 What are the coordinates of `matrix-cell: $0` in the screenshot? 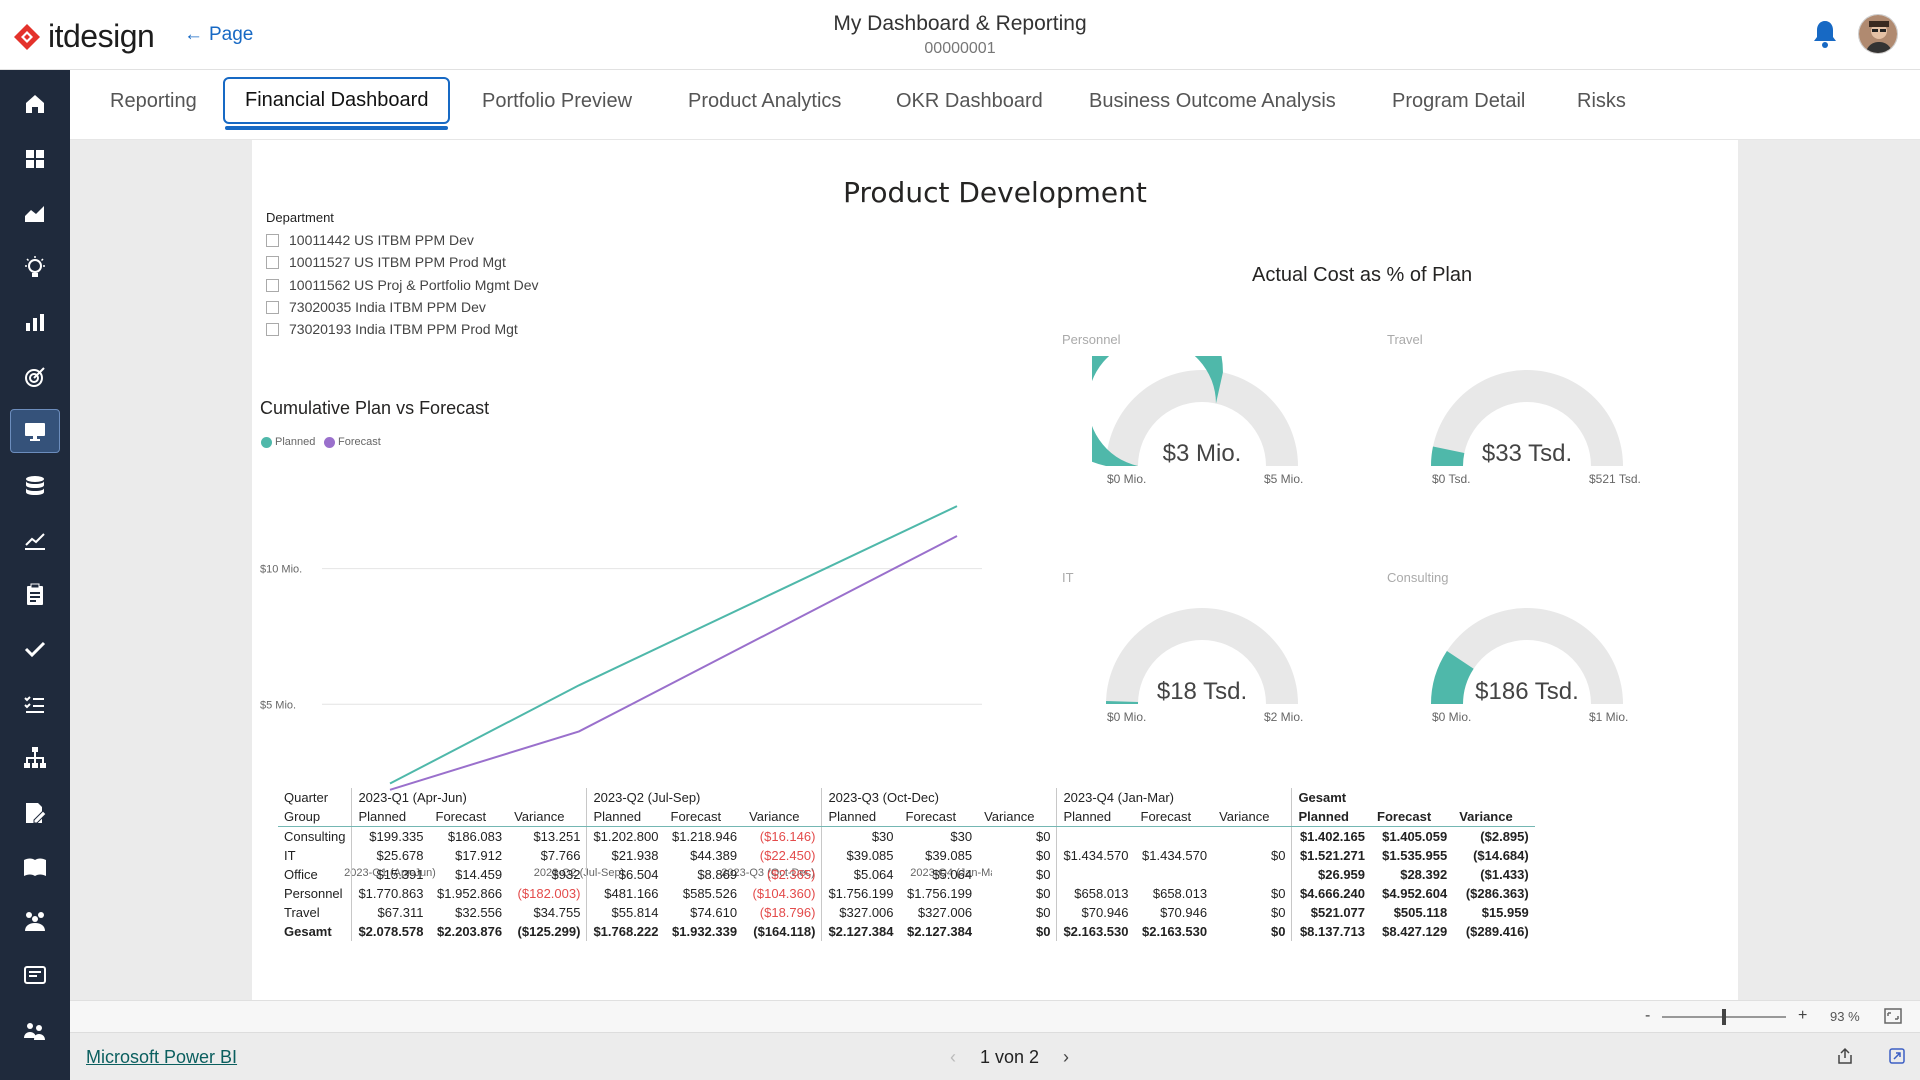 It's located at (1018, 912).